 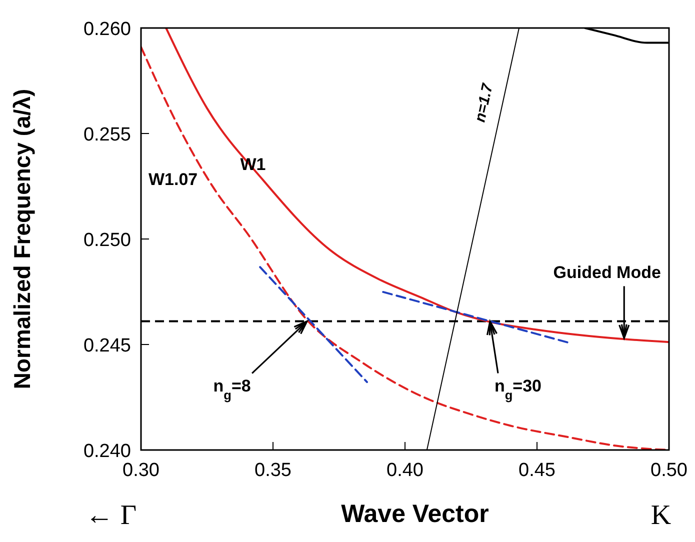 I want to click on x-tick-label: 0.30, so click(x=141, y=470).